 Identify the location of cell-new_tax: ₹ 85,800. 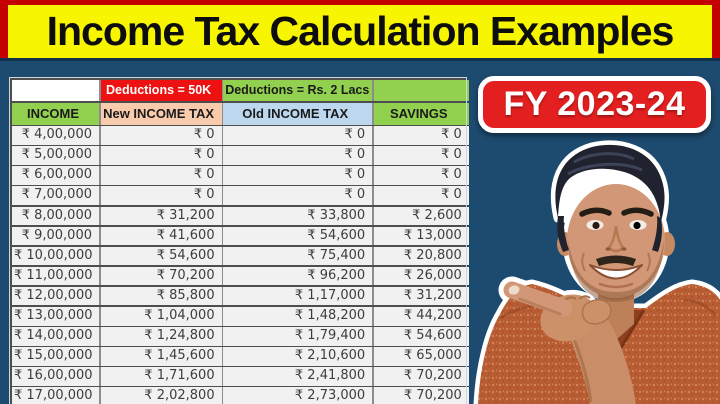
(161, 296).